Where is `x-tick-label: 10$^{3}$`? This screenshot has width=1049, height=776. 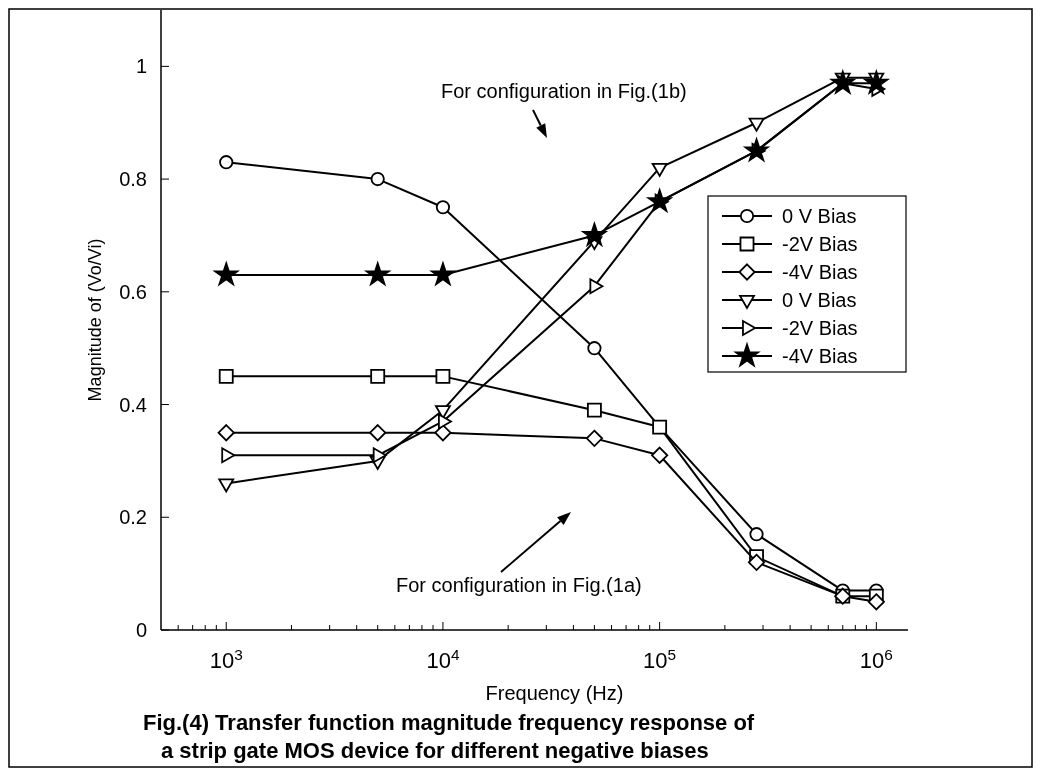
x-tick-label: 10$^{3}$ is located at coordinates (226, 659).